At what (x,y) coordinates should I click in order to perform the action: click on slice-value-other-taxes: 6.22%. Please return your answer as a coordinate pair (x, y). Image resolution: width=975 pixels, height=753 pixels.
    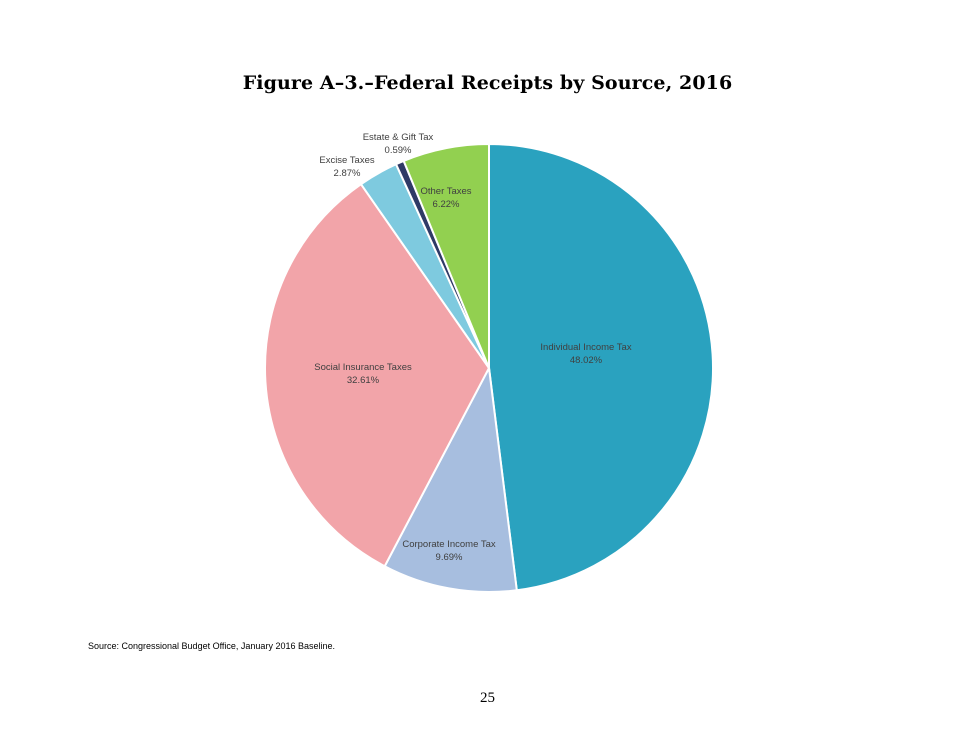
    Looking at the image, I should click on (446, 204).